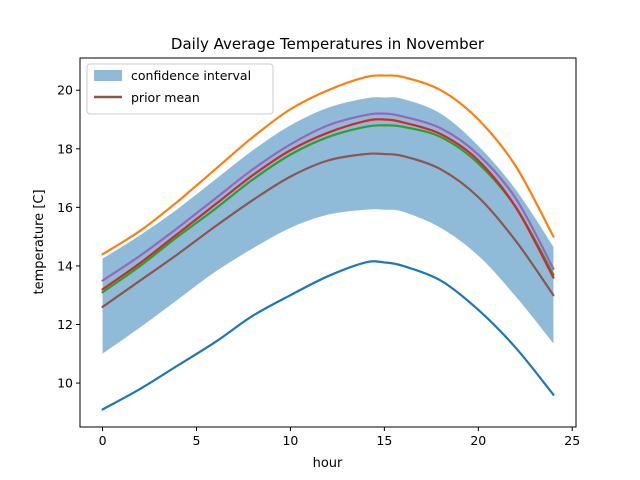  What do you see at coordinates (65, 265) in the screenshot?
I see `y-tick-label: 14` at bounding box center [65, 265].